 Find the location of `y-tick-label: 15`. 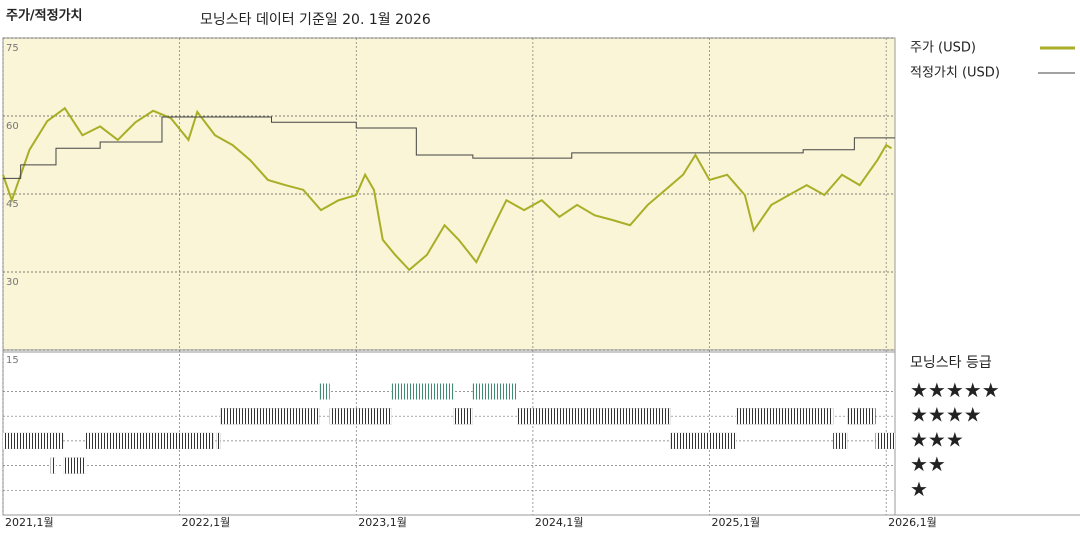

y-tick-label: 15 is located at coordinates (12, 360).